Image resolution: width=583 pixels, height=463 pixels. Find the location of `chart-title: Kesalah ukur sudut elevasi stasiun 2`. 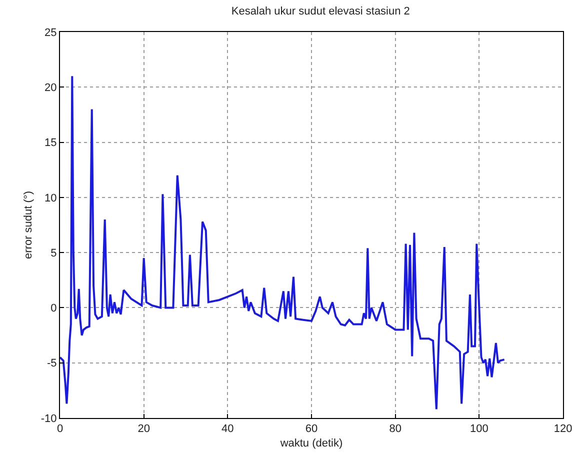

chart-title: Kesalah ukur sudut elevasi stasiun 2 is located at coordinates (320, 12).